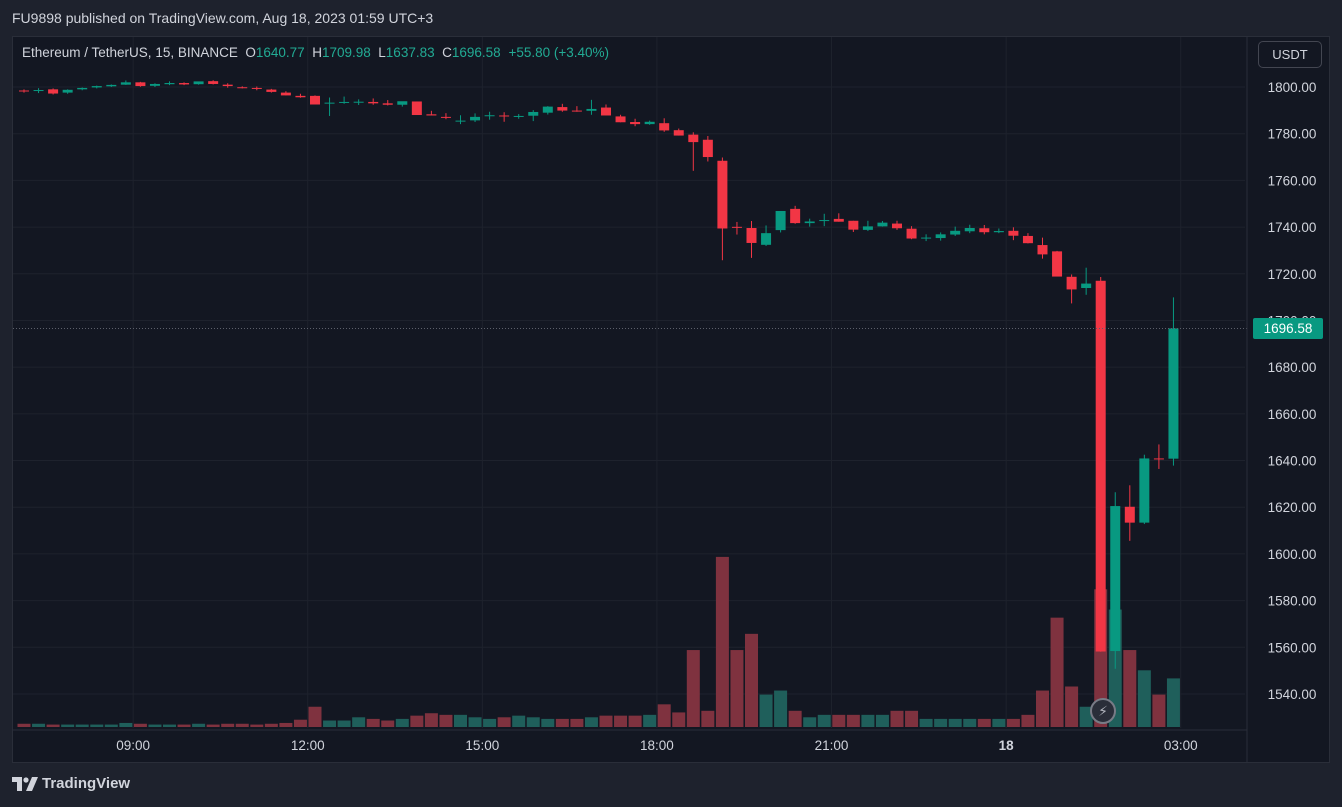  I want to click on price-tick-label: 1740.00, so click(1292, 227).